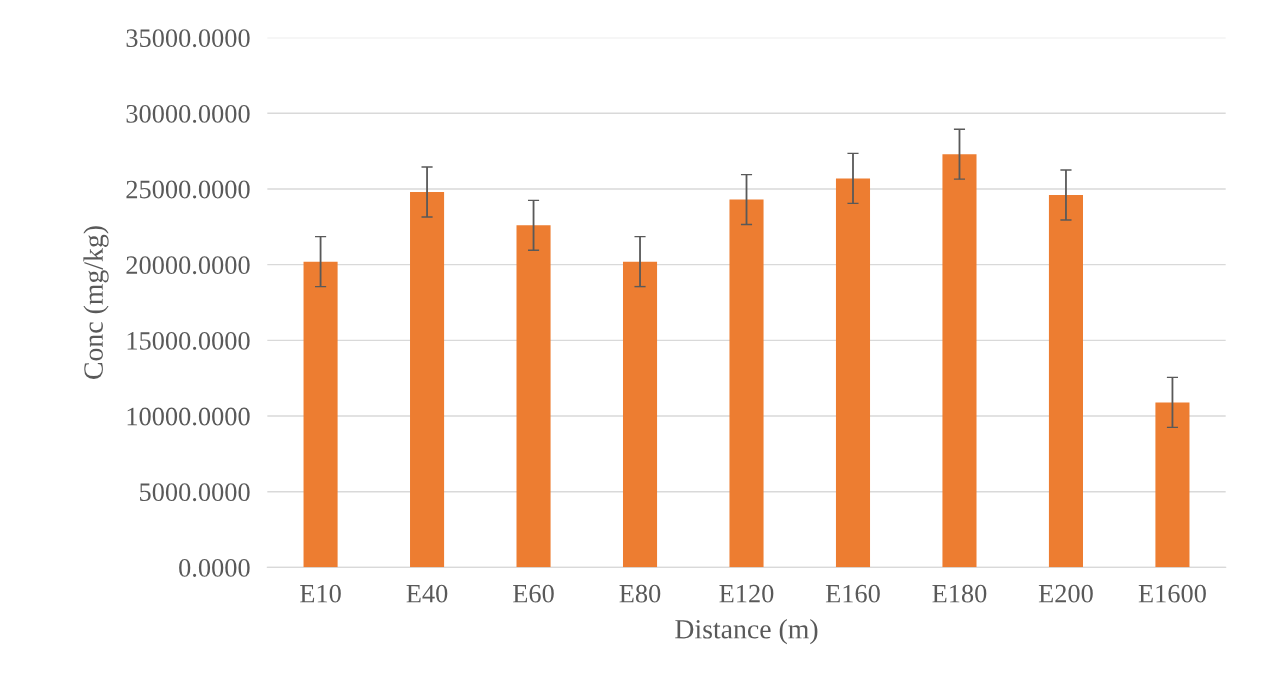 The height and width of the screenshot is (697, 1261). Describe the element at coordinates (852, 593) in the screenshot. I see `x-tick-label: E160` at that location.